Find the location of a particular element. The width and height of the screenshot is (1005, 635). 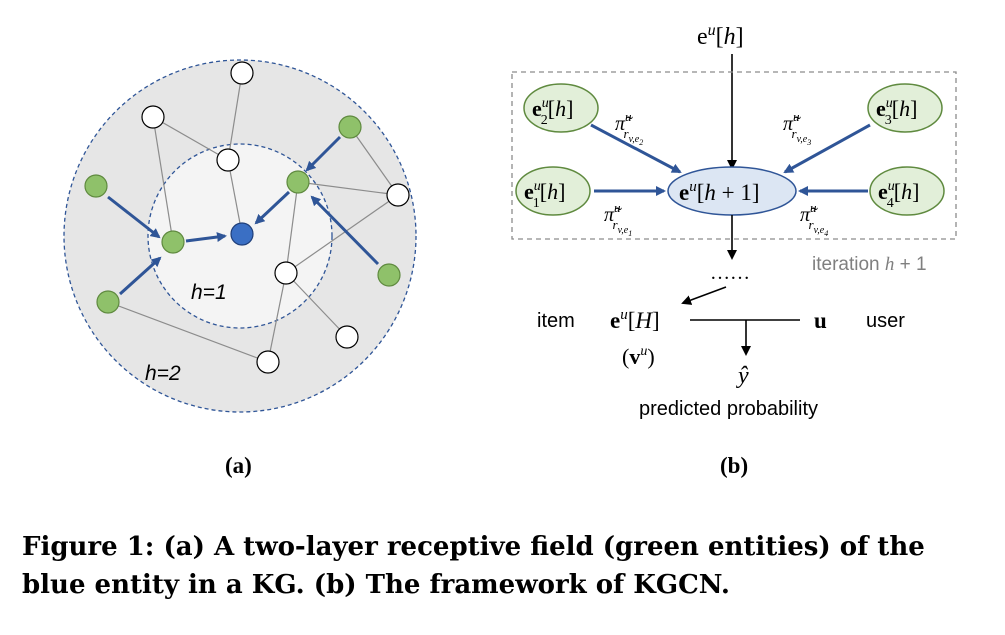

neighbor-node-e4 is located at coordinates (907, 191).